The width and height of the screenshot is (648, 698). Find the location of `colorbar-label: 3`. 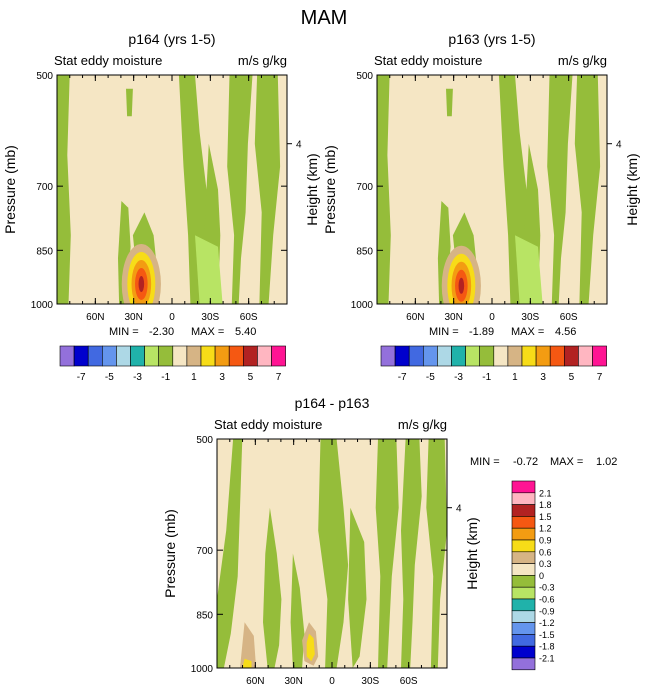

colorbar-label: 3 is located at coordinates (543, 377).